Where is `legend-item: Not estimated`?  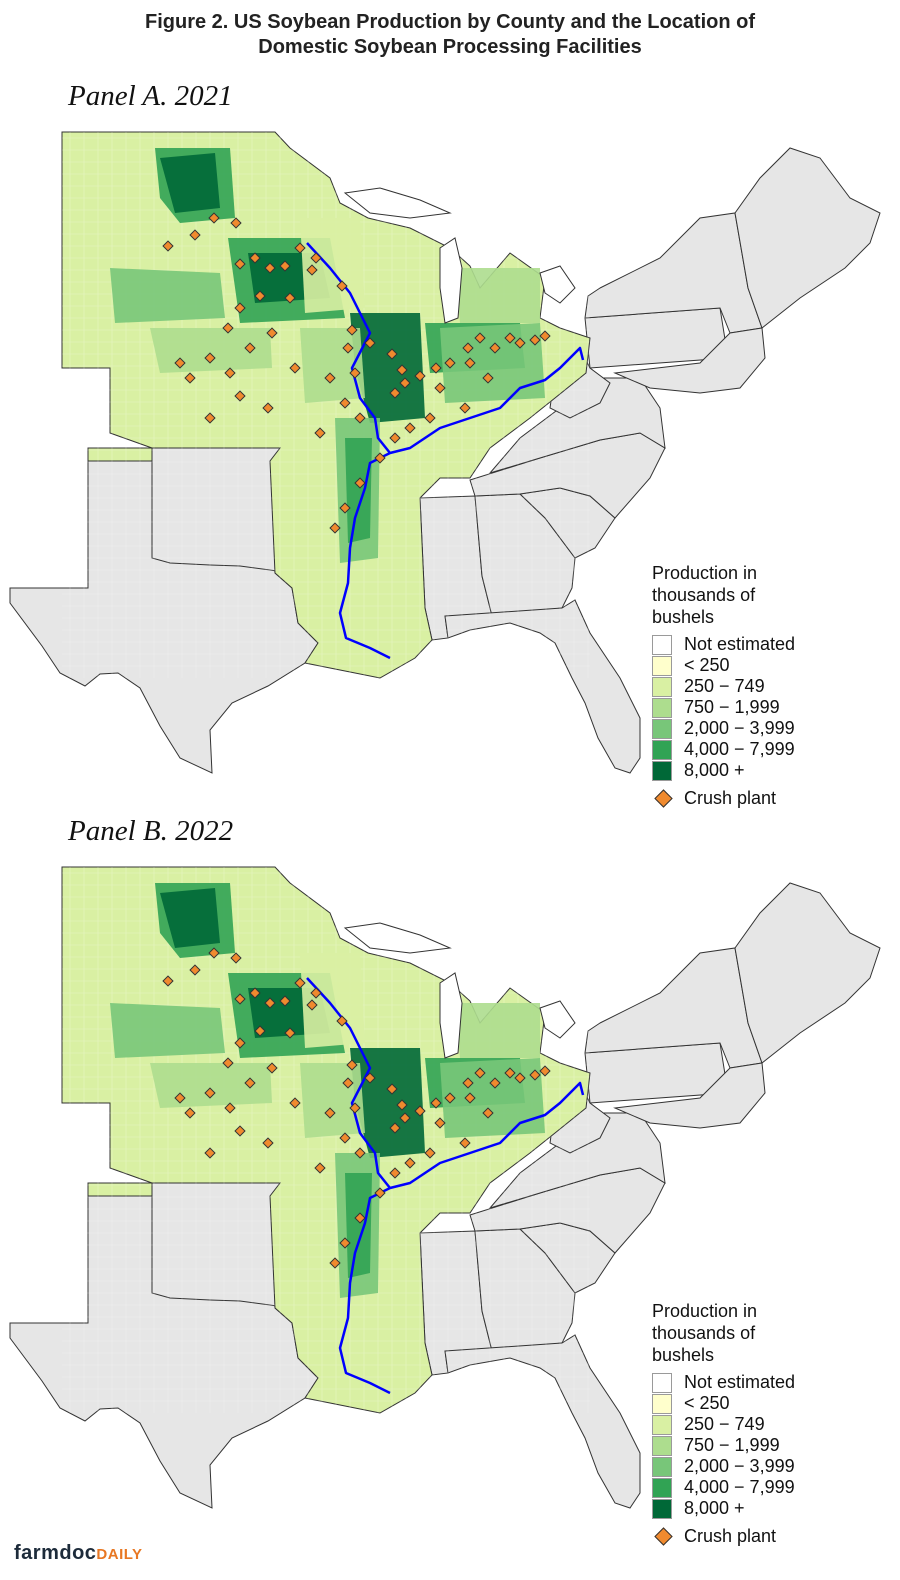
legend-item: Not estimated is located at coordinates (772, 644).